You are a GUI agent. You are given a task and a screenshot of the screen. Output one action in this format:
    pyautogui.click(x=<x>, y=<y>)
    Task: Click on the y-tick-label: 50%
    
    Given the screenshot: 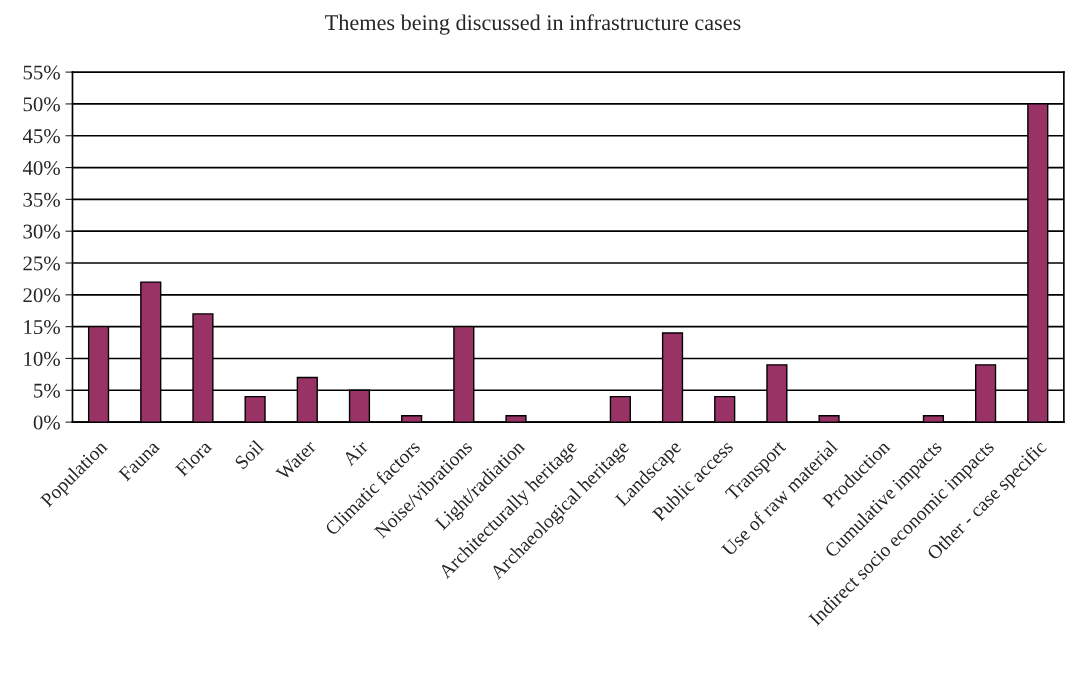 What is the action you would take?
    pyautogui.click(x=41, y=104)
    